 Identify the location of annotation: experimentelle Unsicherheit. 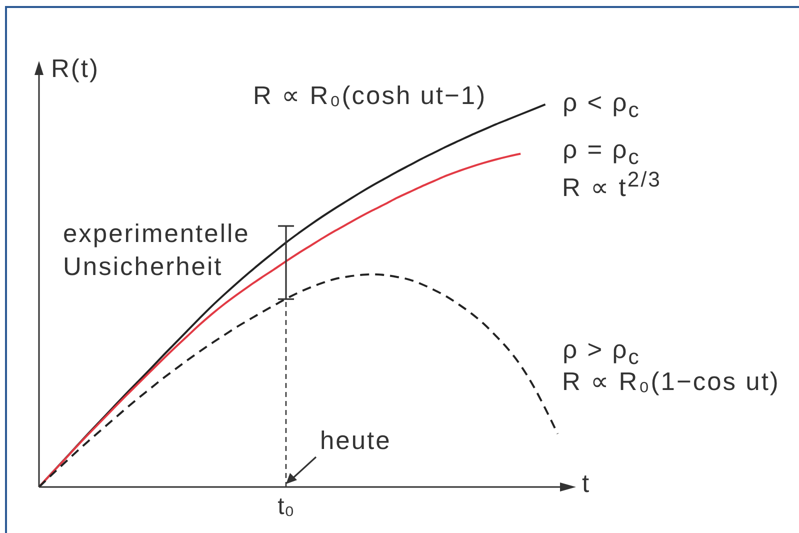
(156, 250).